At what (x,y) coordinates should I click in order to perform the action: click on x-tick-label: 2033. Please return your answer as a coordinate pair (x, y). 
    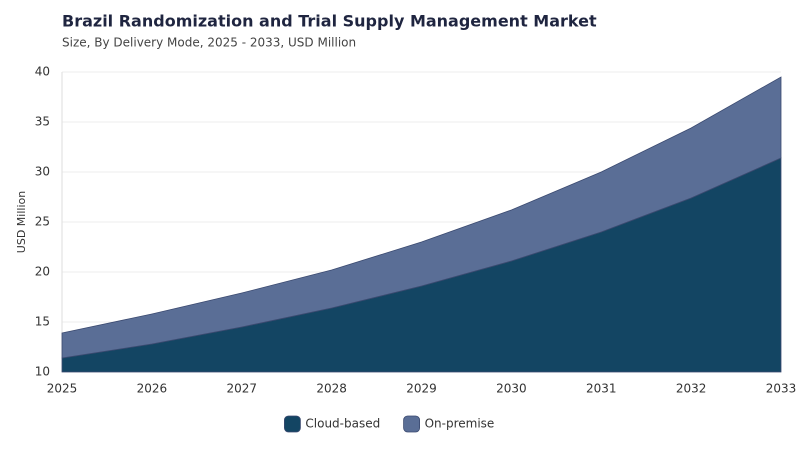
    Looking at the image, I should click on (781, 389).